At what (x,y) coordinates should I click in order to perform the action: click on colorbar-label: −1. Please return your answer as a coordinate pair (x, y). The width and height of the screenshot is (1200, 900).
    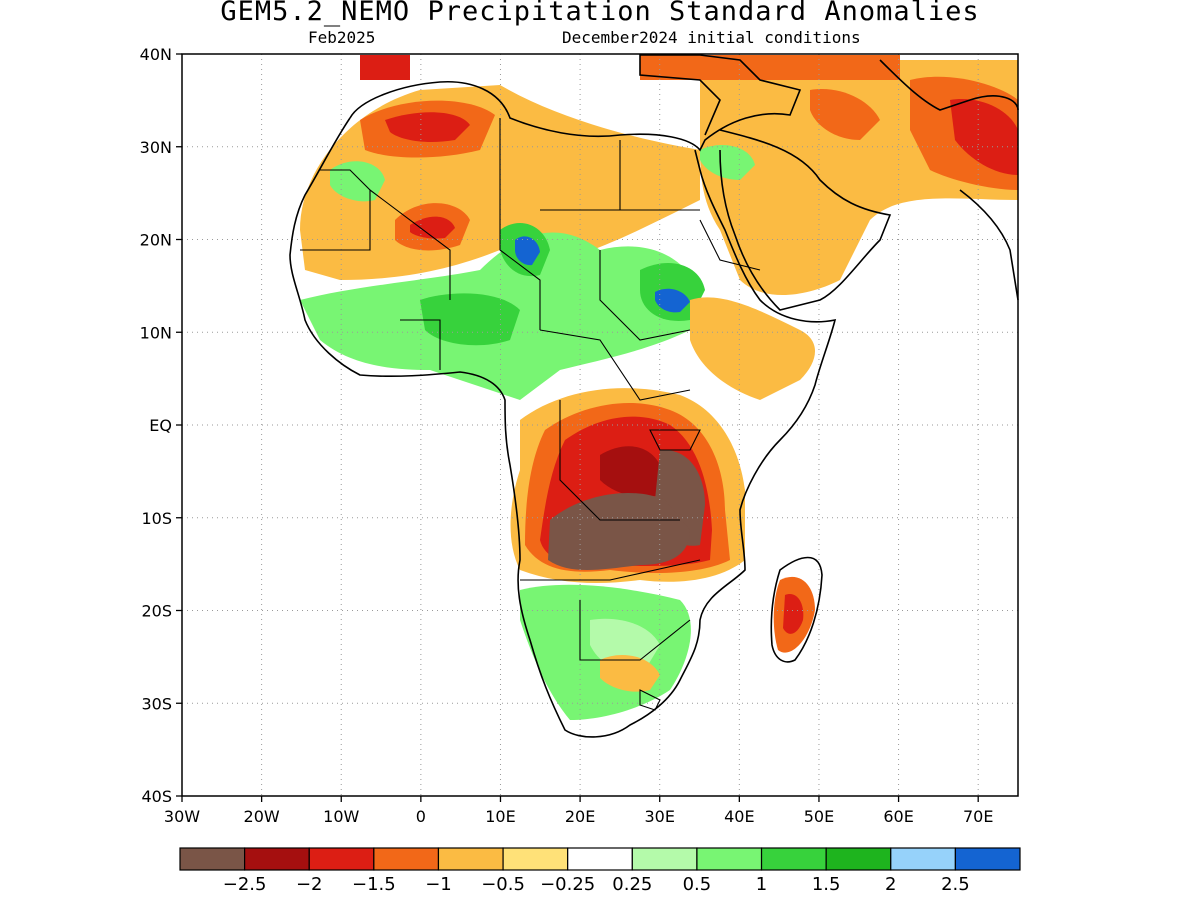
    Looking at the image, I should click on (438, 884).